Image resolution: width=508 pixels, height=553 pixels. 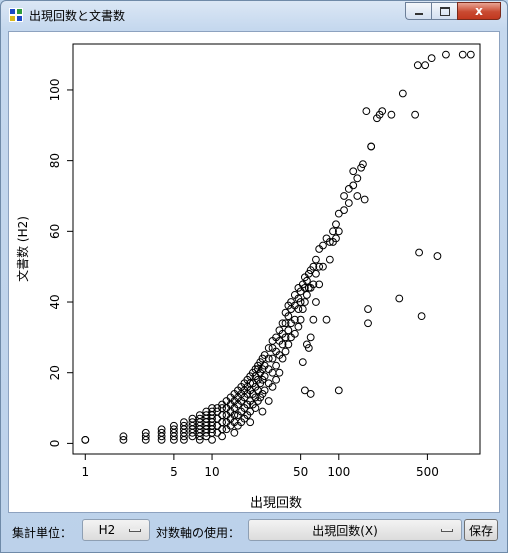 What do you see at coordinates (254, 16) in the screenshot?
I see `title-bar: 出現回数と文書数 x` at bounding box center [254, 16].